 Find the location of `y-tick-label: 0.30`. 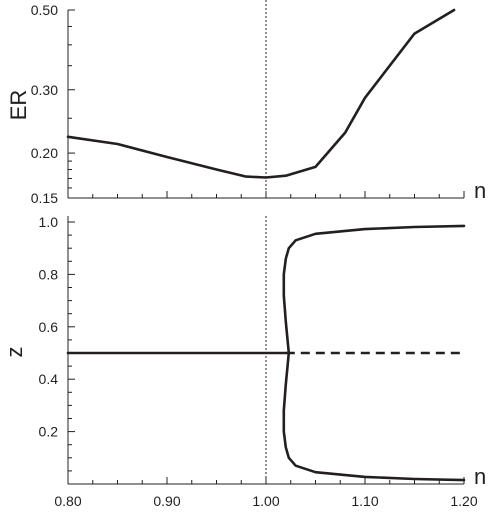

y-tick-label: 0.30 is located at coordinates (44, 90).